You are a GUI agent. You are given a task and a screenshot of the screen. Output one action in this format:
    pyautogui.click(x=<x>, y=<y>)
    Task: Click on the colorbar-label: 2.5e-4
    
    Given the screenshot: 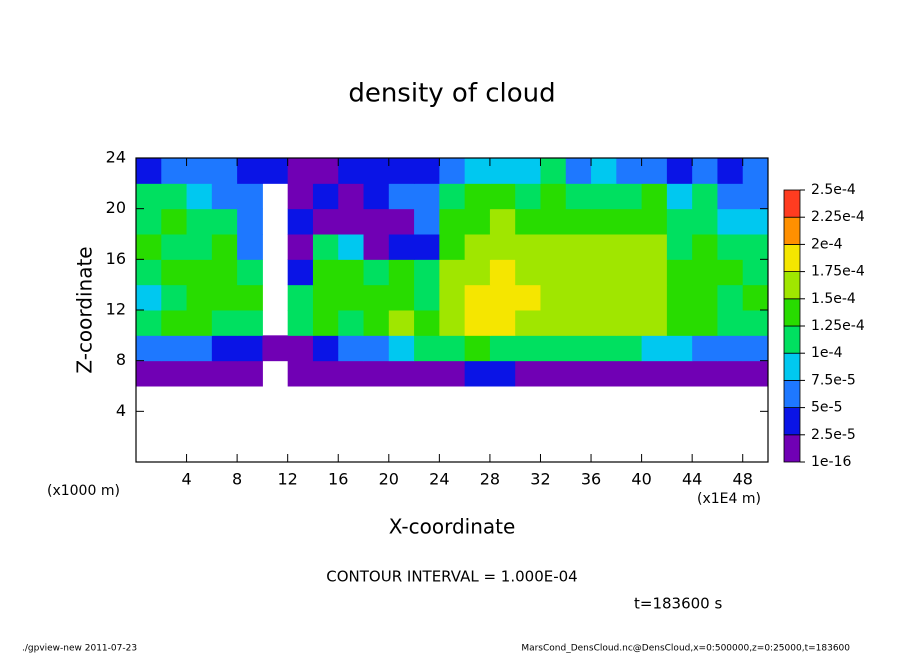 What is the action you would take?
    pyautogui.click(x=833, y=190)
    